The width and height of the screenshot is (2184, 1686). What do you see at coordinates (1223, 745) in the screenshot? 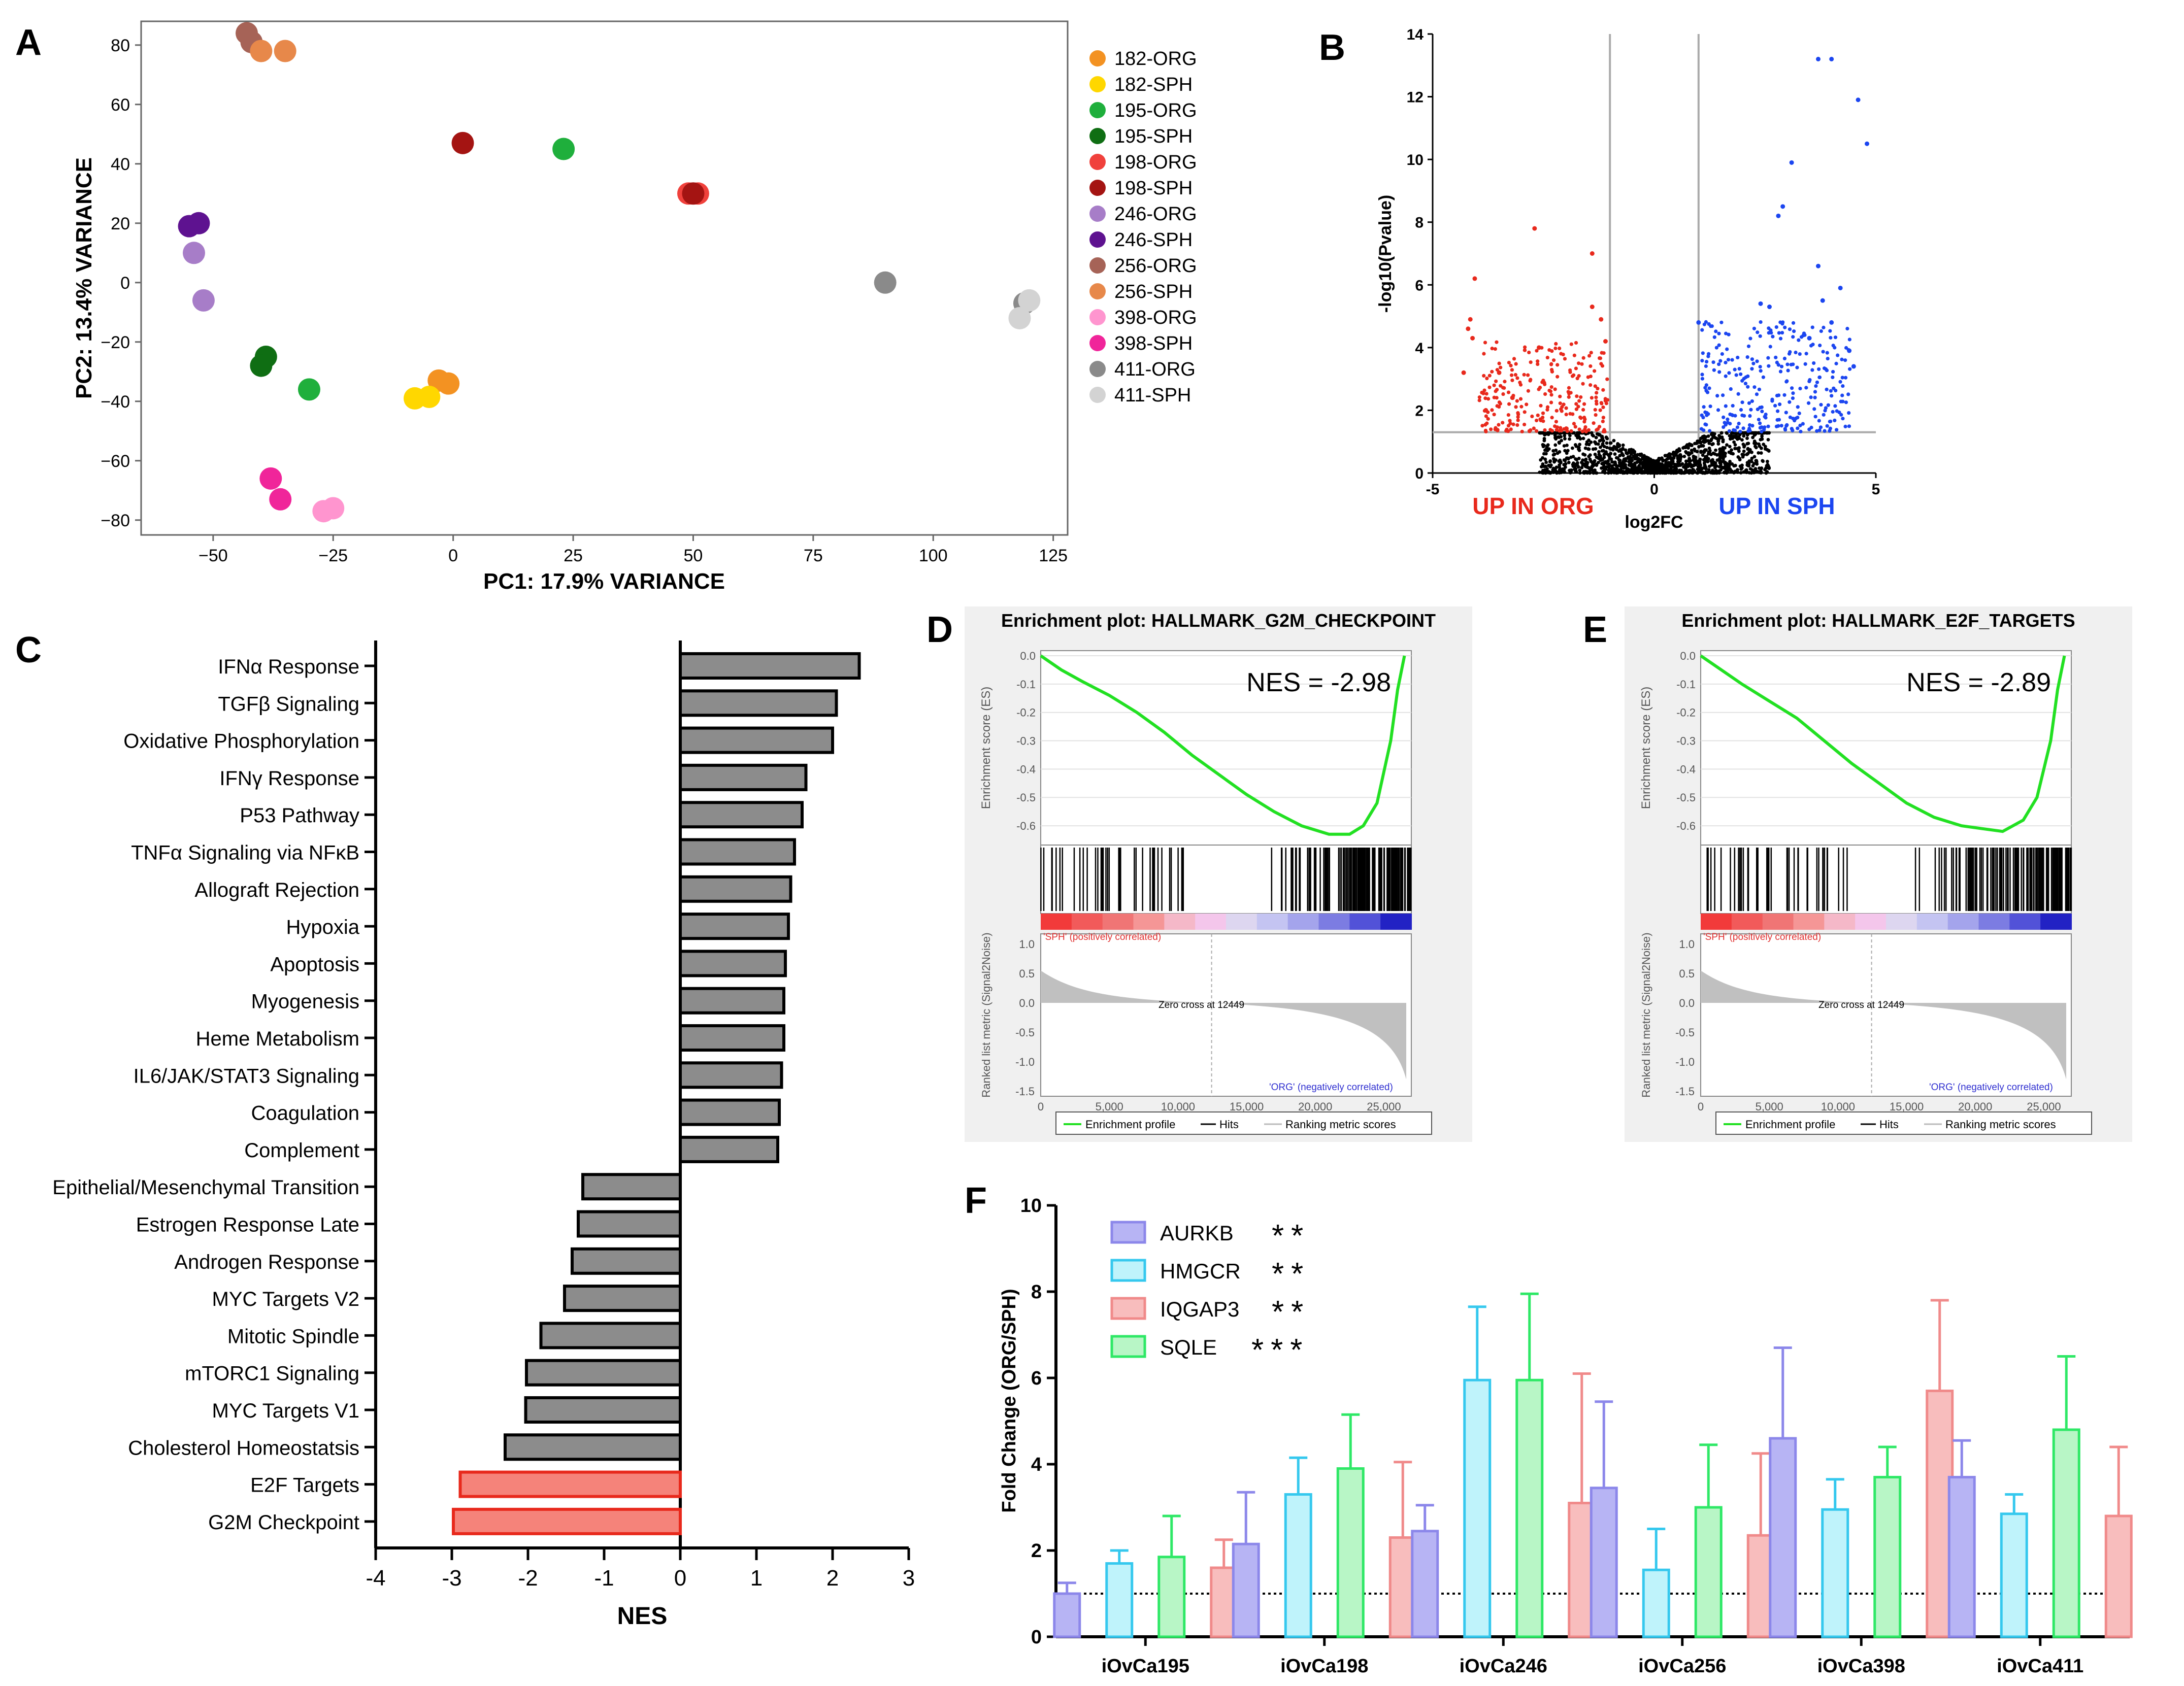
I see `gsea-enrichment-curve` at bounding box center [1223, 745].